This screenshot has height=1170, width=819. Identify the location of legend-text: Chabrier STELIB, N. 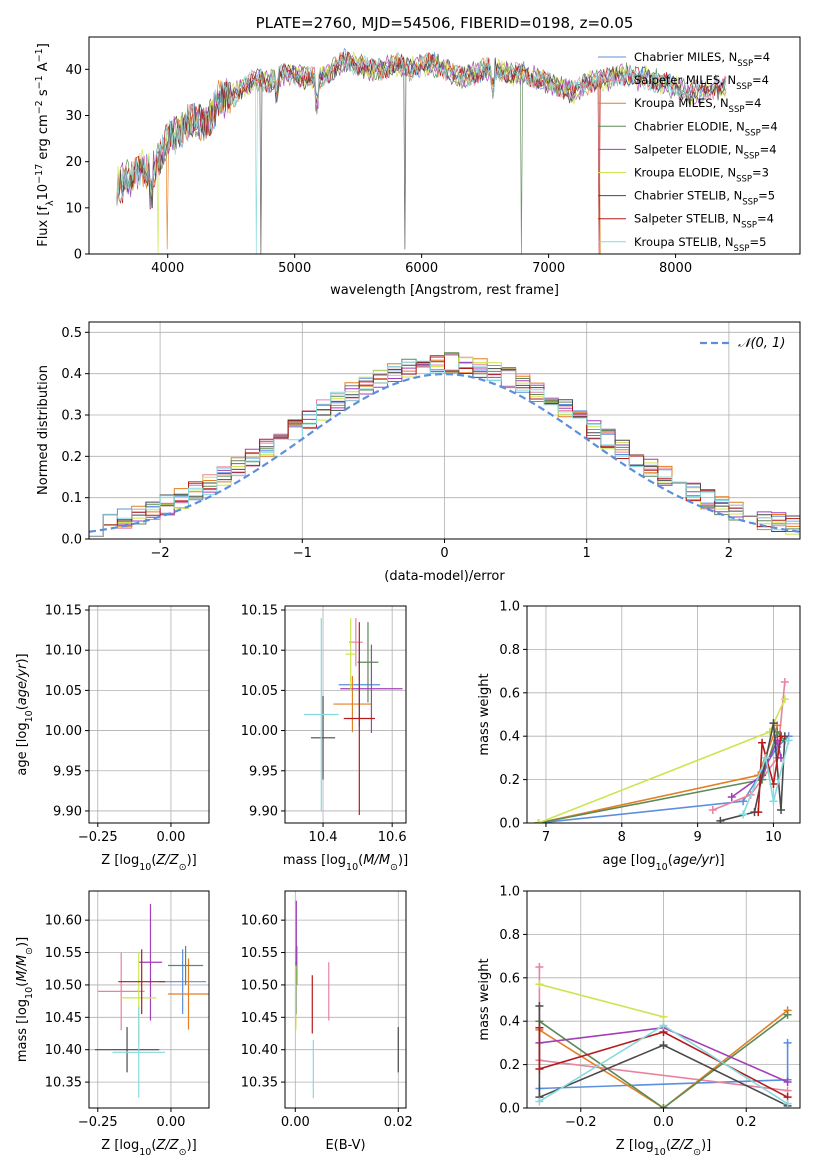
(688, 196).